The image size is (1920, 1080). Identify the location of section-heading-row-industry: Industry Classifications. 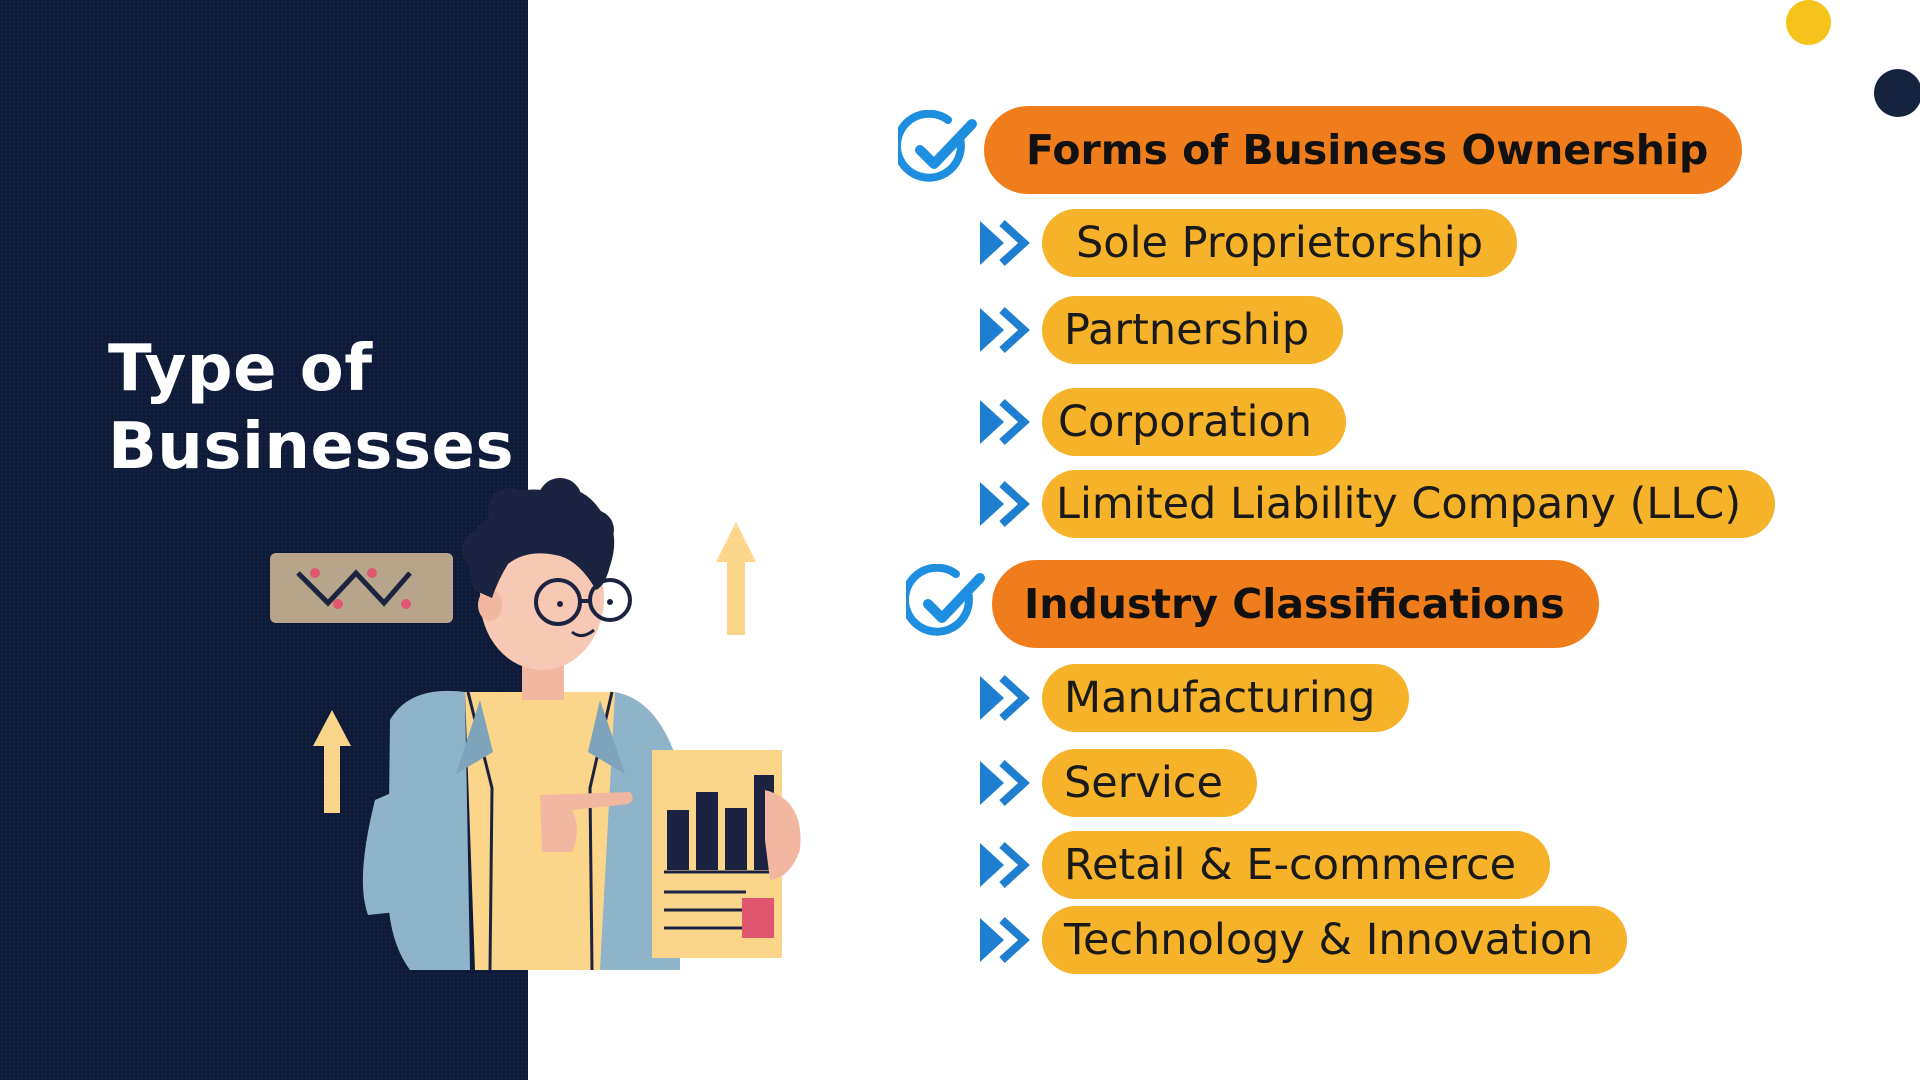
(1252, 604).